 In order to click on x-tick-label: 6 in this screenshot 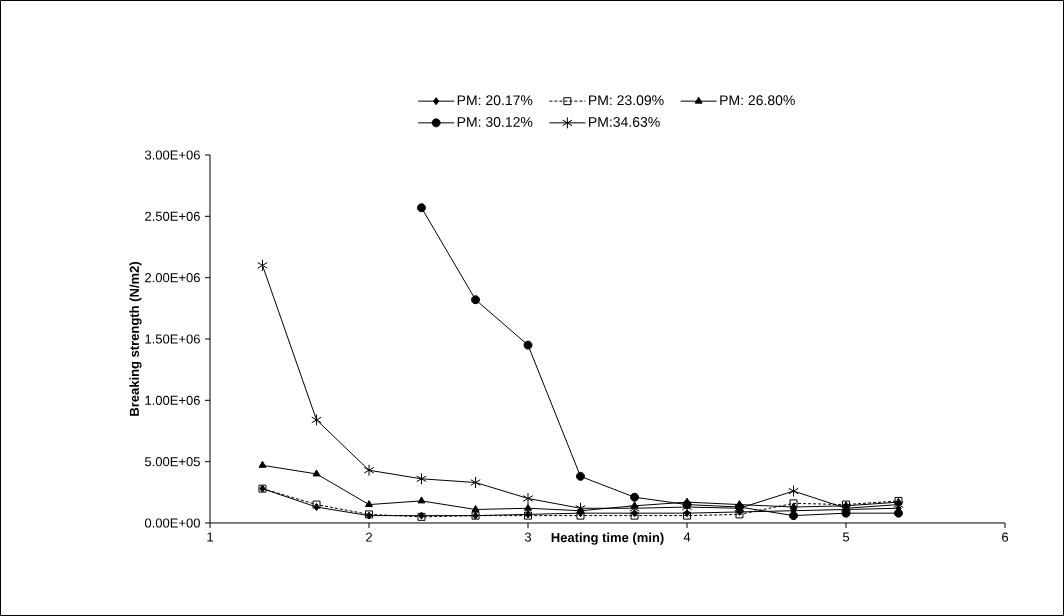, I will do `click(1005, 537)`.